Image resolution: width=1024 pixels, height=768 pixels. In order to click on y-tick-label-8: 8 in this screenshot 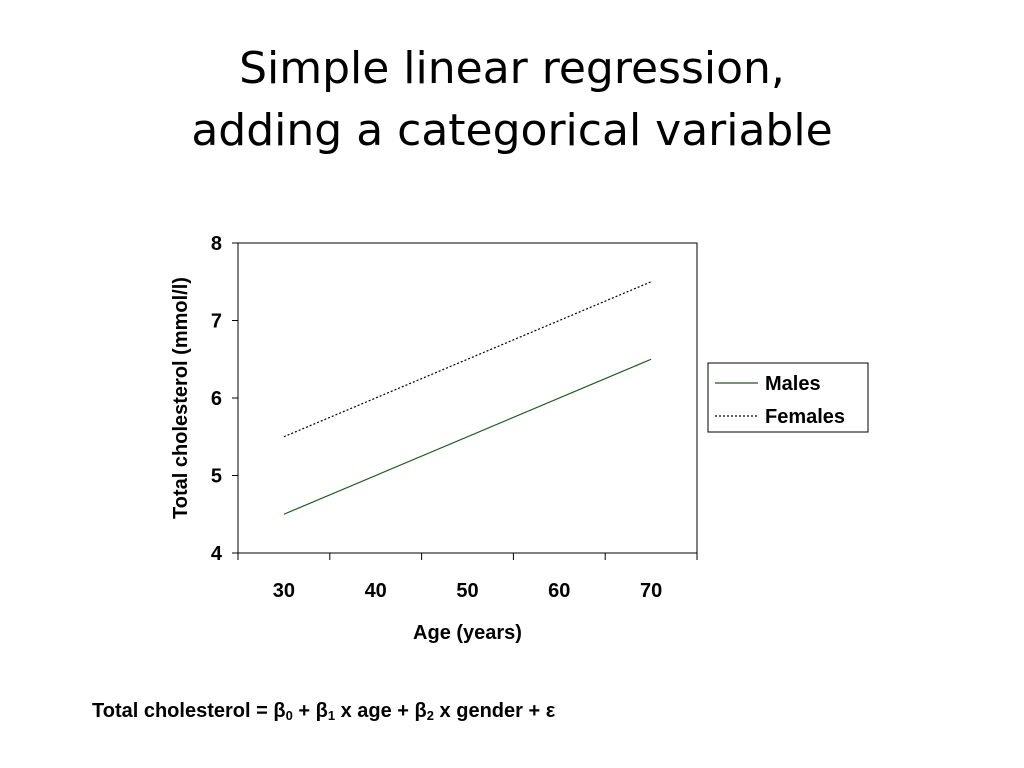, I will do `click(216, 244)`.